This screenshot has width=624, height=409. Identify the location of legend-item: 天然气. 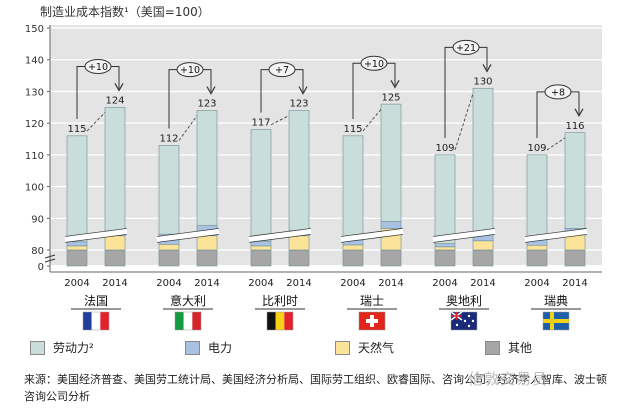
(364, 347).